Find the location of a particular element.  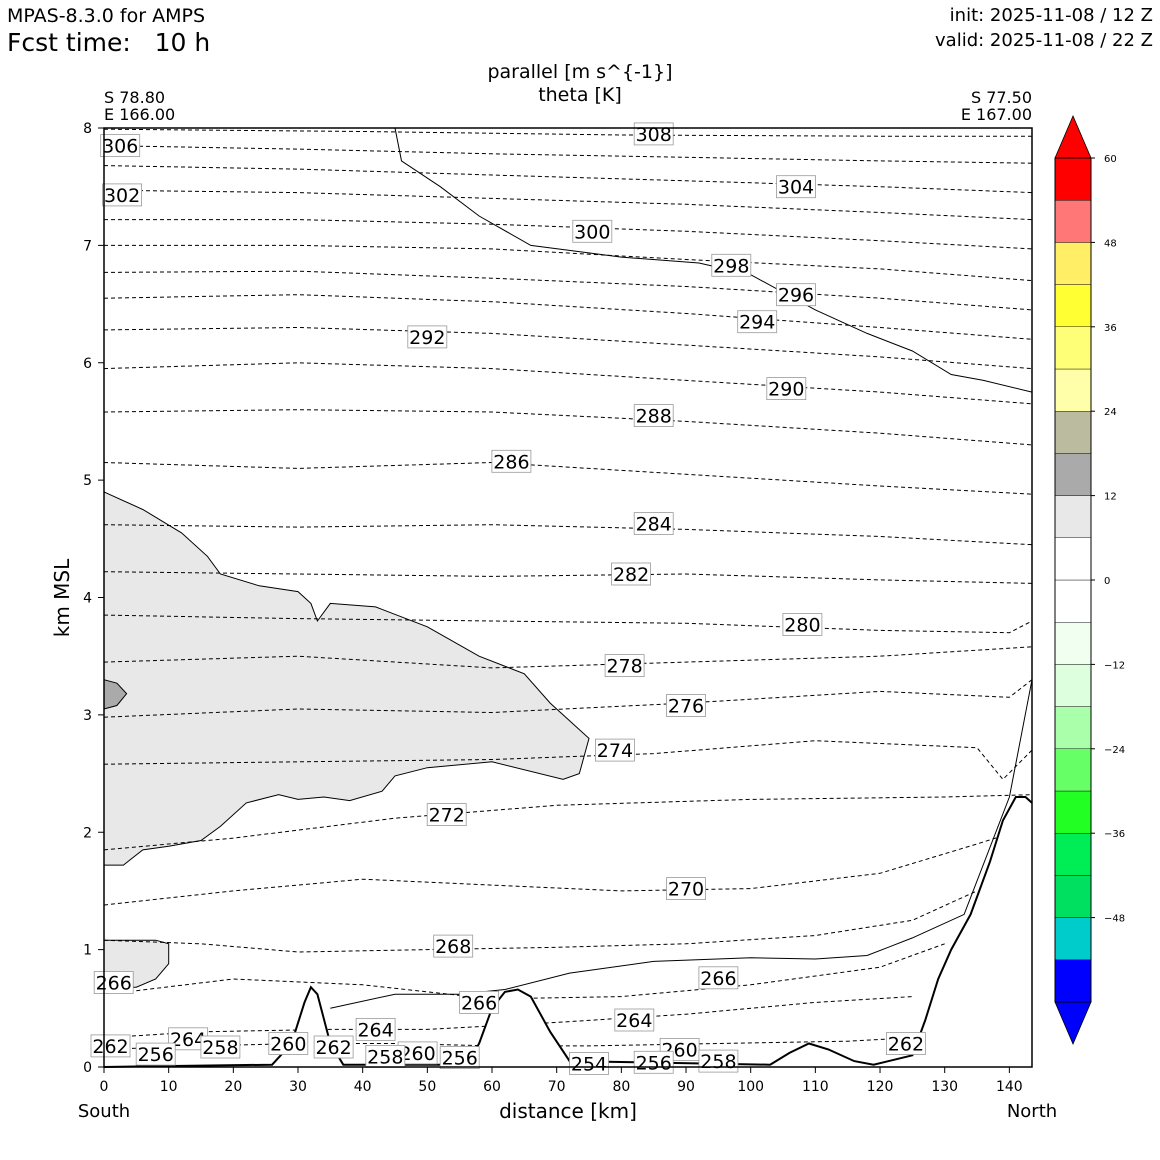

theta-label: 288 is located at coordinates (653, 416).